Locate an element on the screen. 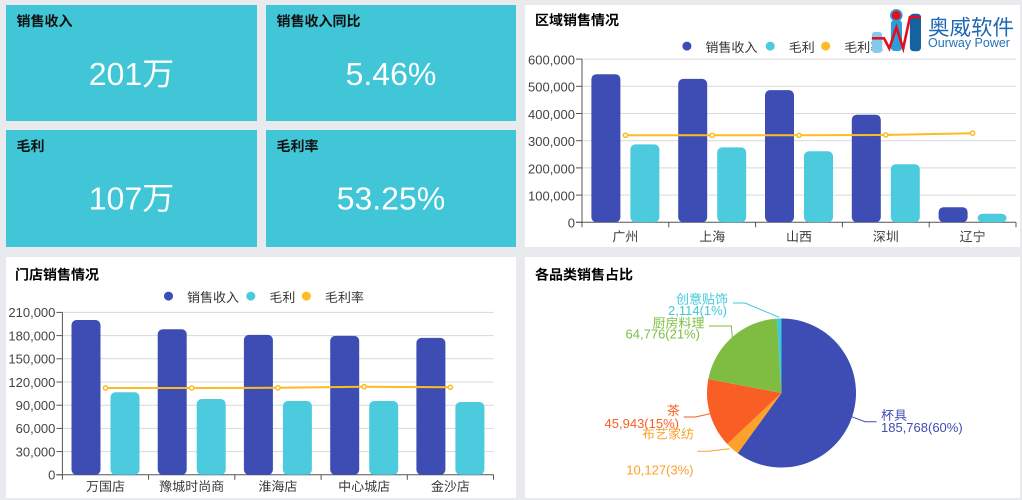 Image resolution: width=1022 pixels, height=500 pixels. svg-text: Ourway Power is located at coordinates (969, 43).